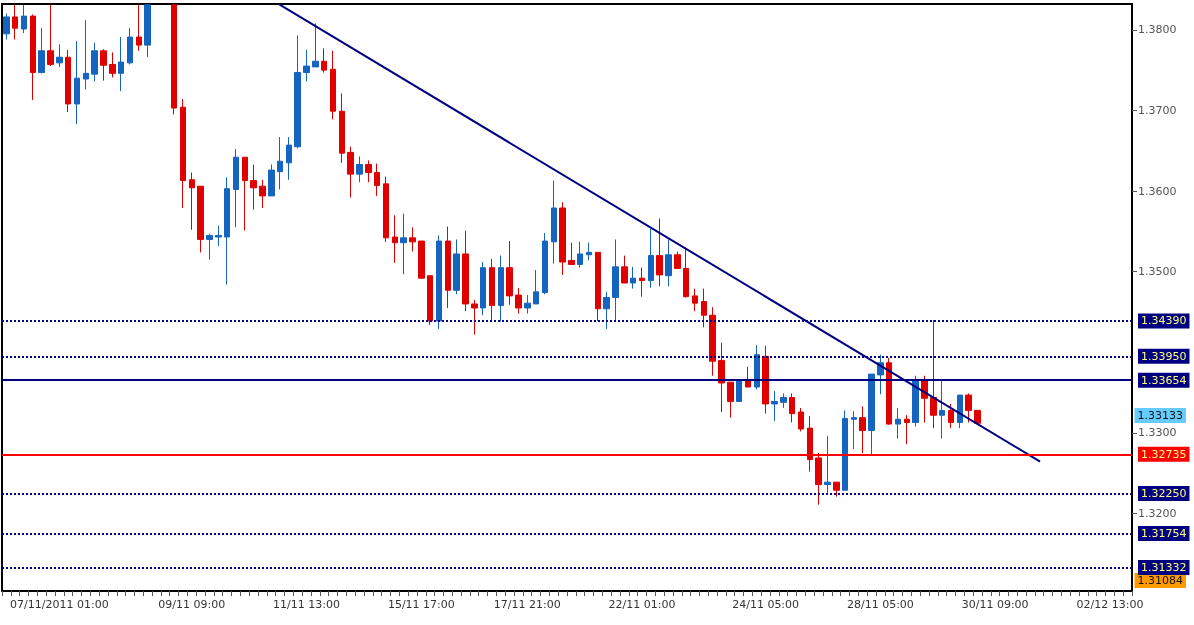  I want to click on x-tick-label: 15/11 17:00, so click(421, 604).